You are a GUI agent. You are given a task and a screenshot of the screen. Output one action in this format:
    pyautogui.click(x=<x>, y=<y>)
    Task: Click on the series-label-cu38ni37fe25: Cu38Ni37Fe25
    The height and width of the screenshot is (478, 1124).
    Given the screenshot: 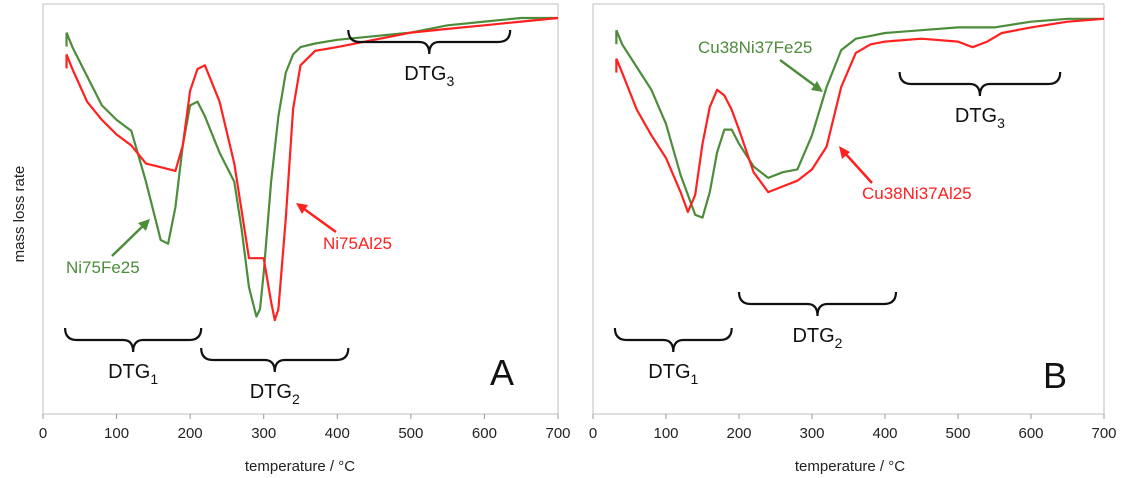 What is the action you would take?
    pyautogui.click(x=755, y=47)
    